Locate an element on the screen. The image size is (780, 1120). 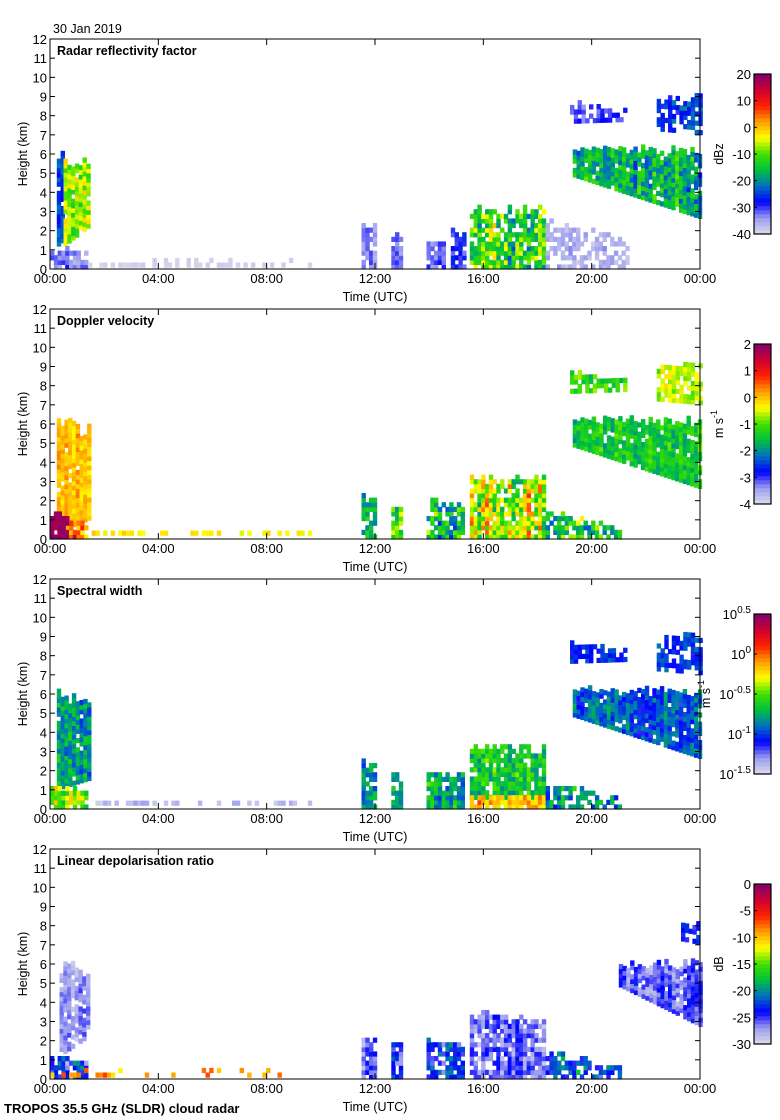
y-tick-label: 3 is located at coordinates (43, 1022).